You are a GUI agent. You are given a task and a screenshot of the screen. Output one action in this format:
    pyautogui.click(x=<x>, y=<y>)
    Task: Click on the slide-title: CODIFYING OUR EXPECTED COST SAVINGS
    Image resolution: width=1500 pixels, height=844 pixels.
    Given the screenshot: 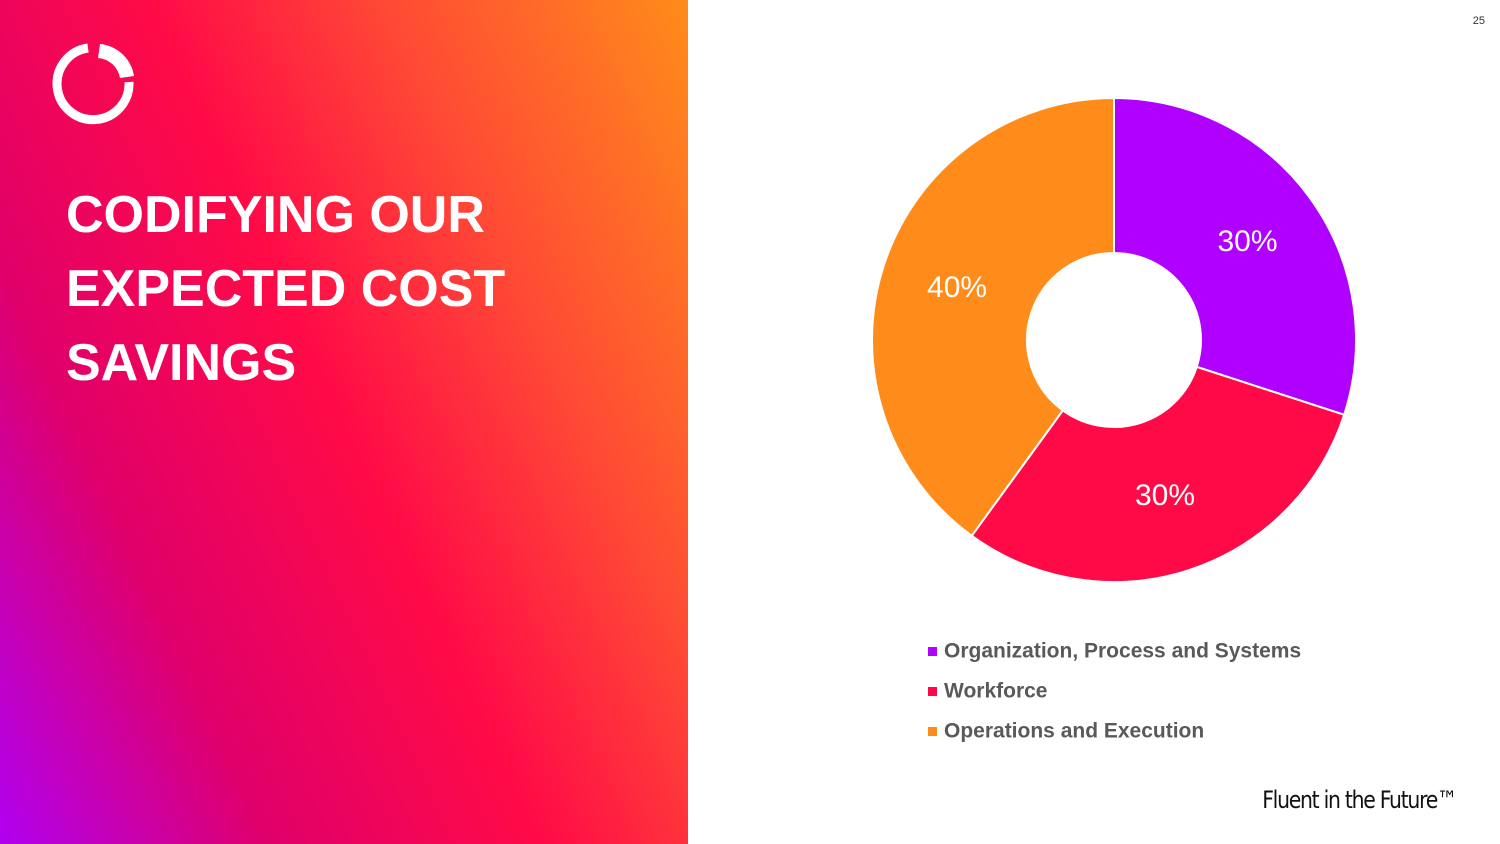 What is the action you would take?
    pyautogui.click(x=286, y=289)
    